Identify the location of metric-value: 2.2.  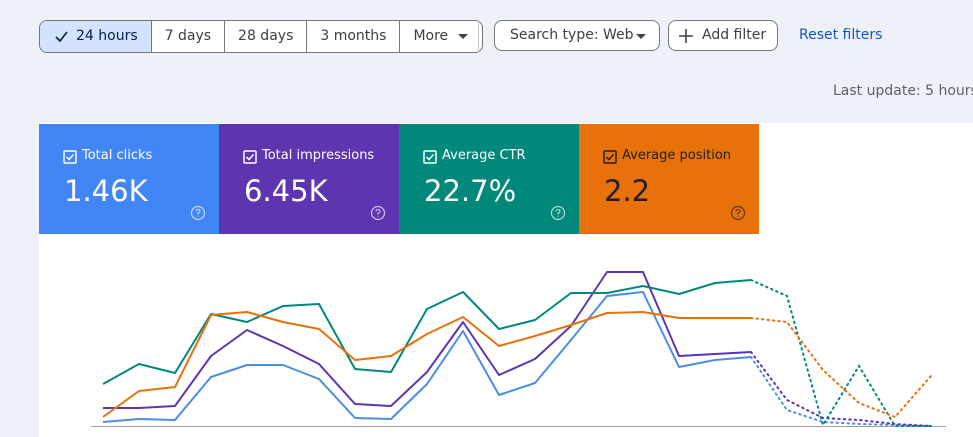
(627, 191).